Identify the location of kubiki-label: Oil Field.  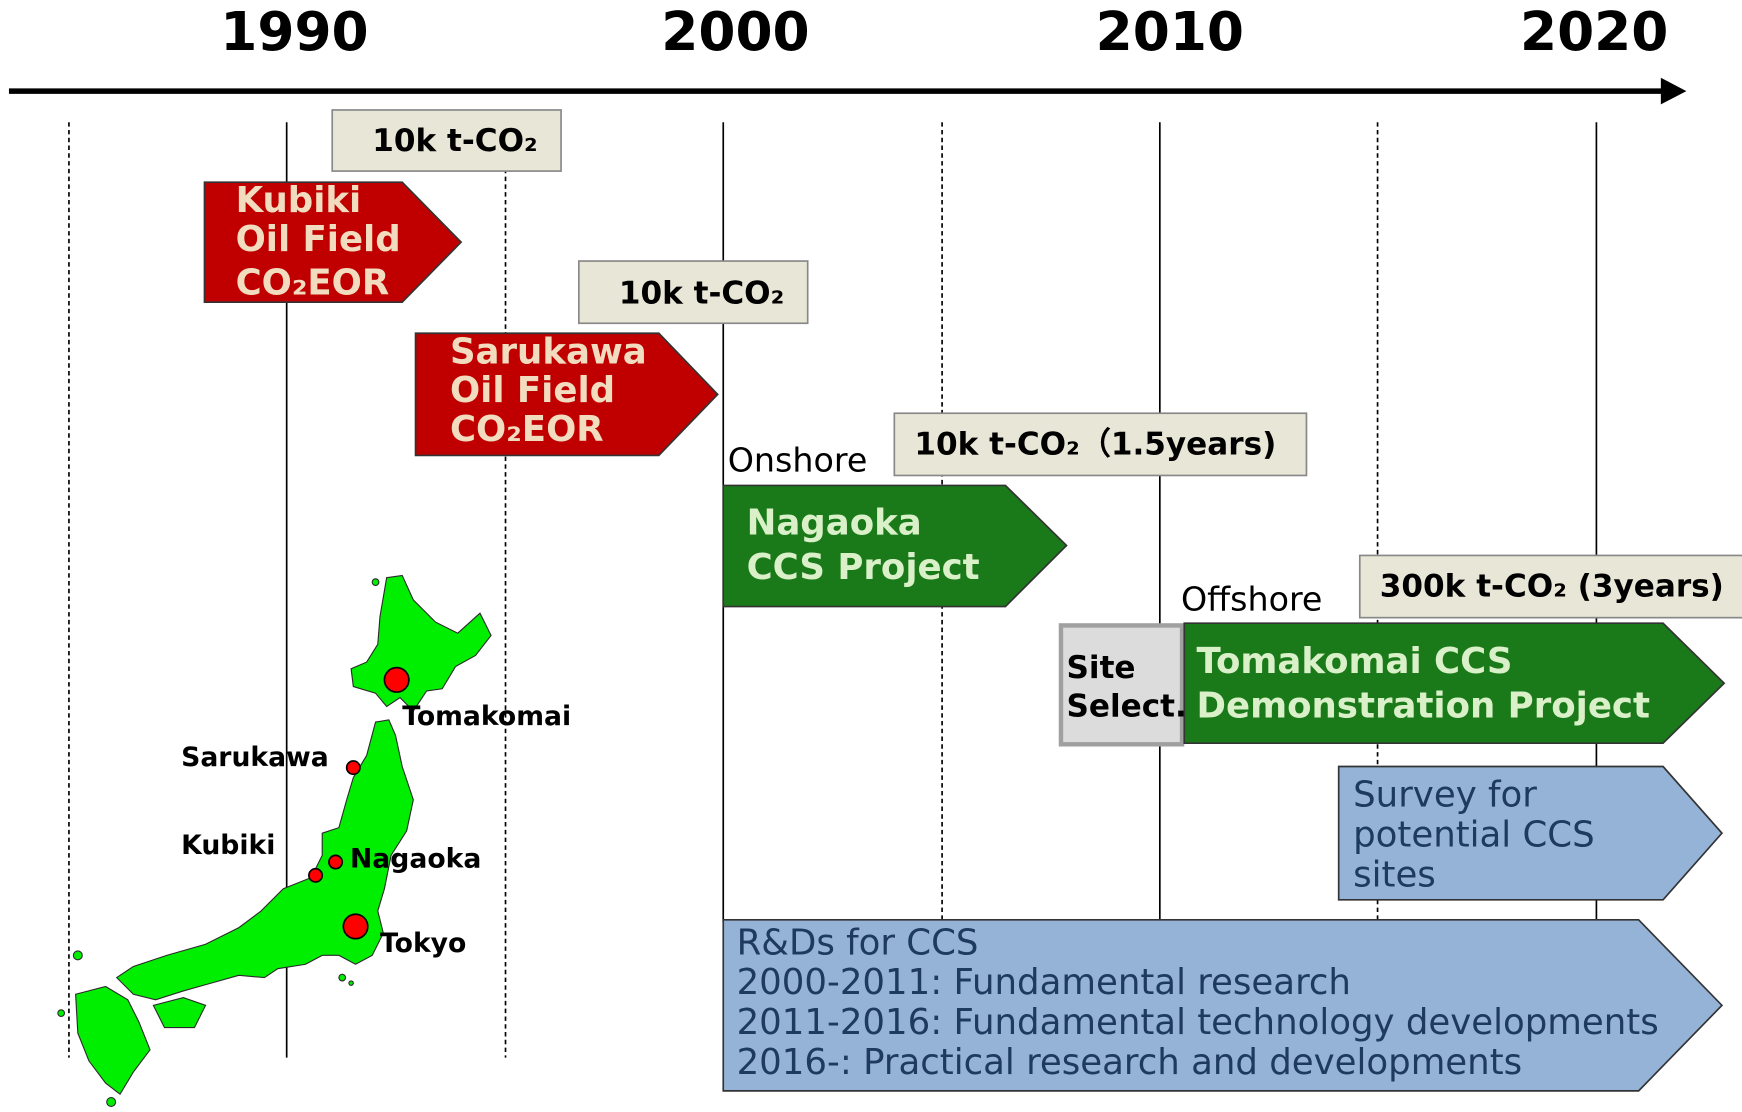
(318, 239).